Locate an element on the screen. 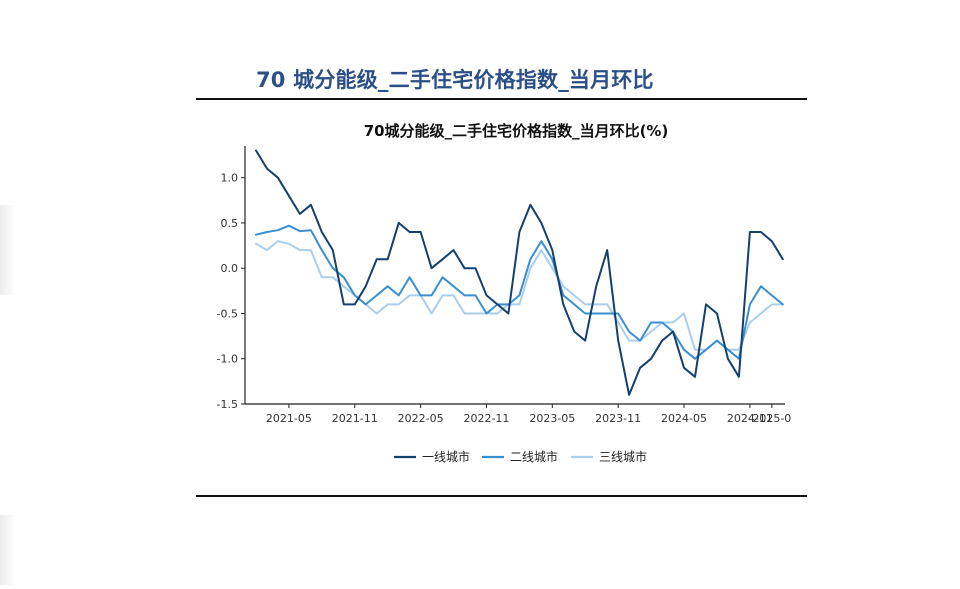 This screenshot has height=589, width=960. y-tick-label: 0.5 is located at coordinates (230, 223).